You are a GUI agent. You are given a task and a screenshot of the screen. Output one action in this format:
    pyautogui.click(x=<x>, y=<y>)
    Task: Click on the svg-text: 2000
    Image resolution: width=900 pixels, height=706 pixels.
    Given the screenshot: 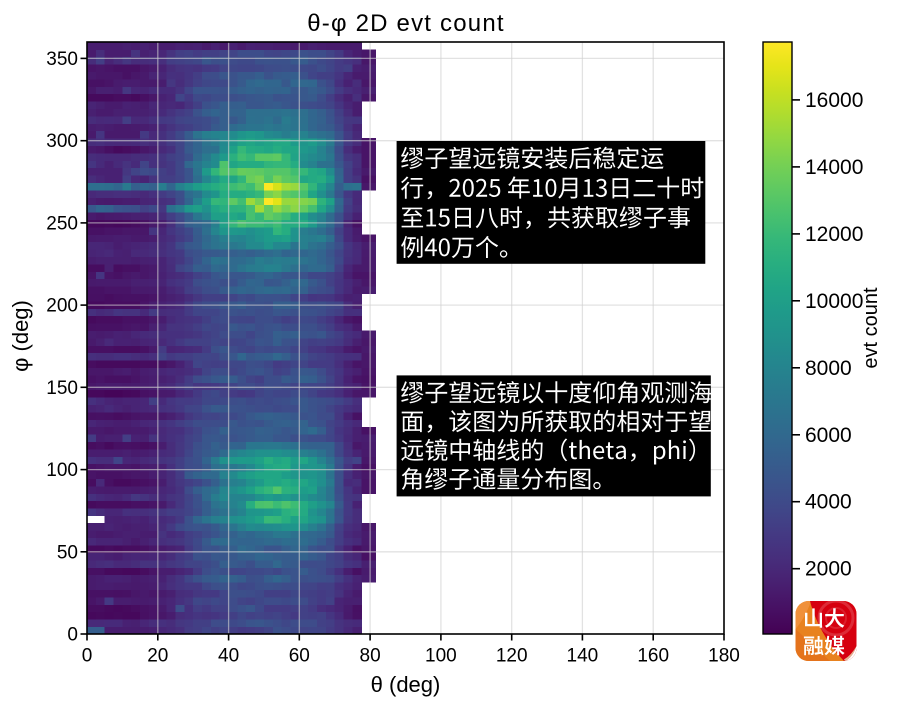 What is the action you would take?
    pyautogui.click(x=828, y=569)
    